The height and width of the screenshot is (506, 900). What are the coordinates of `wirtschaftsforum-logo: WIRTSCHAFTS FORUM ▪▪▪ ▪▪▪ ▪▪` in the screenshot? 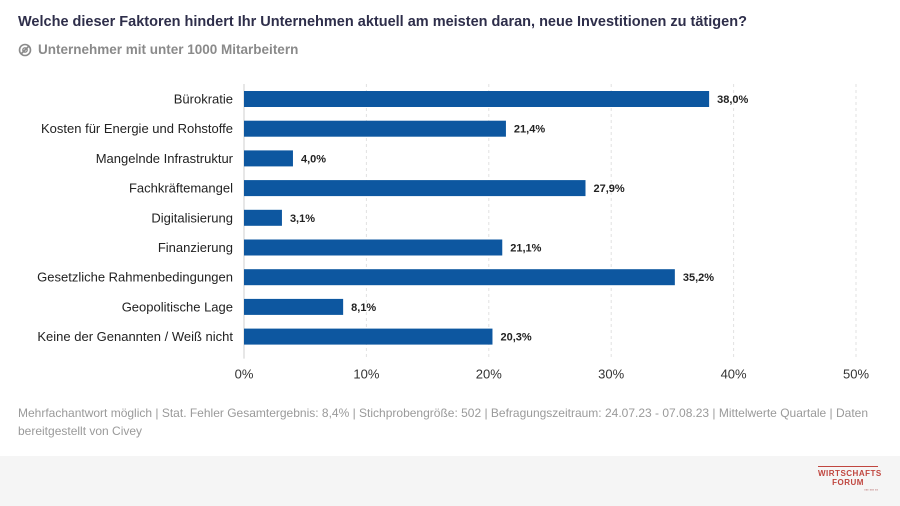 It's located at (849, 479).